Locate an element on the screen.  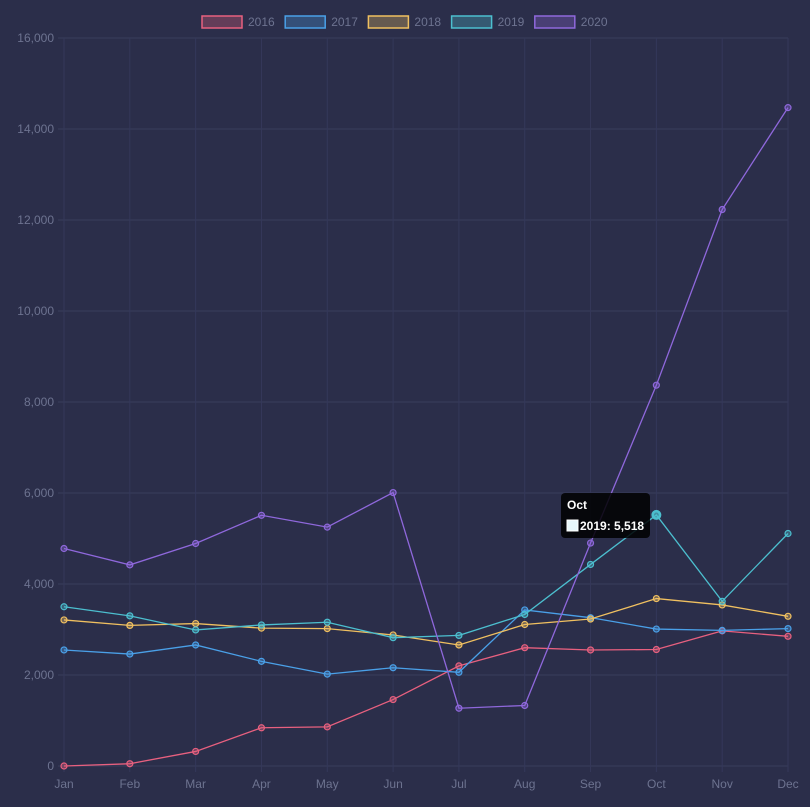
legend: 2016 2017 2018 2019 2020 is located at coordinates (404, 22).